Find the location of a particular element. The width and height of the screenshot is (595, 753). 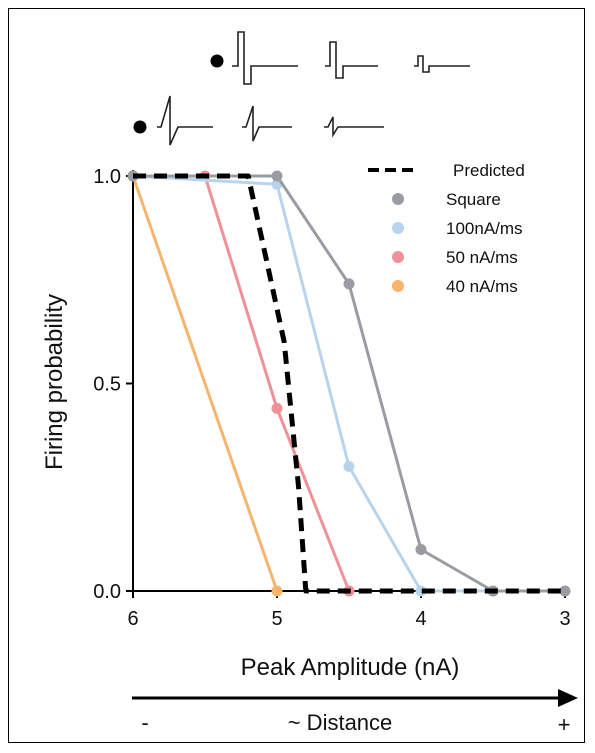

x-tick-label: 4 is located at coordinates (420, 619).